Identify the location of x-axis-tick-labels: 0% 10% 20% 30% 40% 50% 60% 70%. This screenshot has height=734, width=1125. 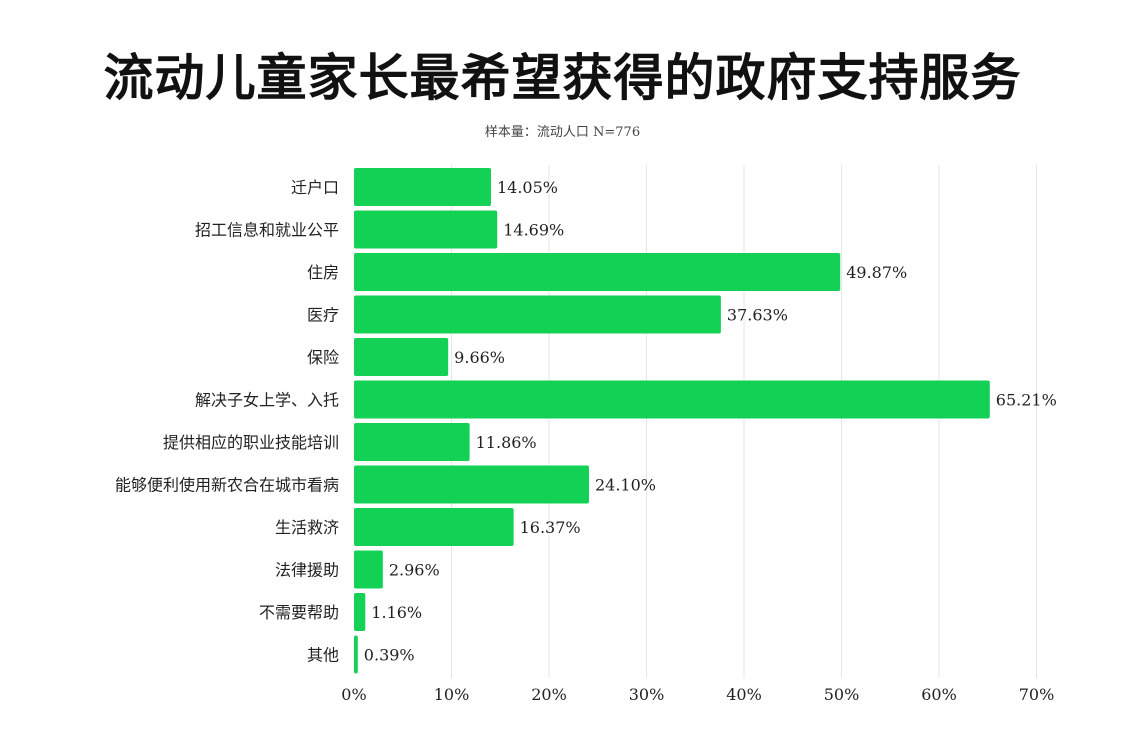
(697, 694).